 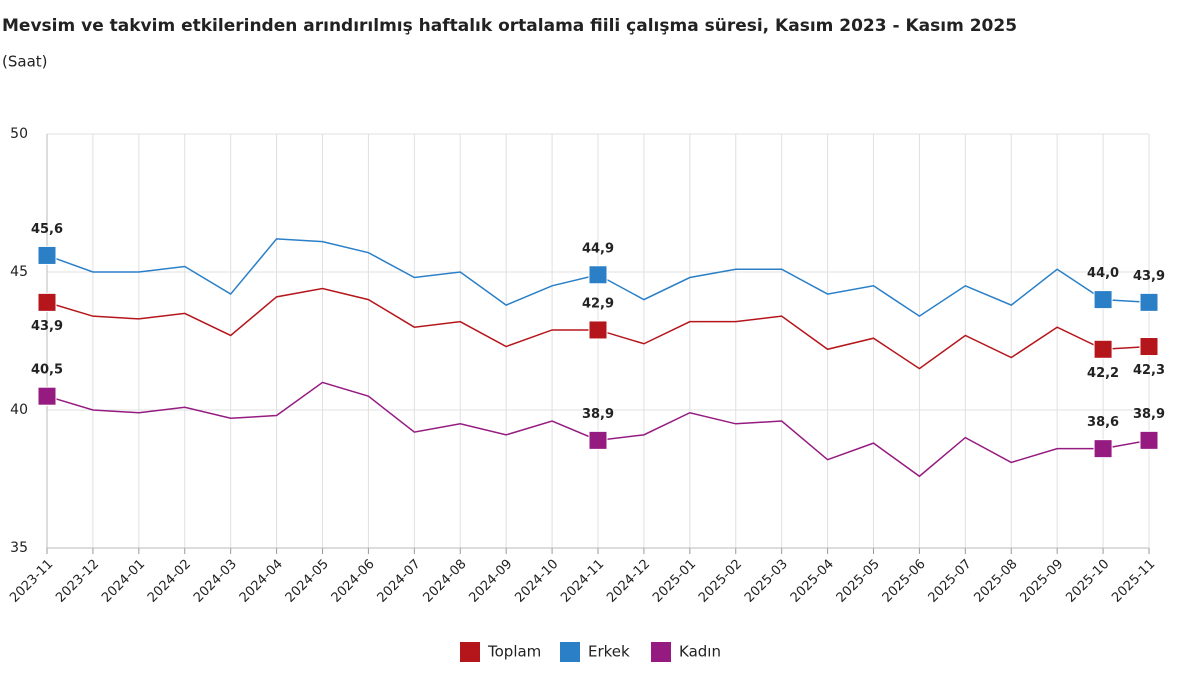 What do you see at coordinates (19, 134) in the screenshot?
I see `y-tick-label: 50` at bounding box center [19, 134].